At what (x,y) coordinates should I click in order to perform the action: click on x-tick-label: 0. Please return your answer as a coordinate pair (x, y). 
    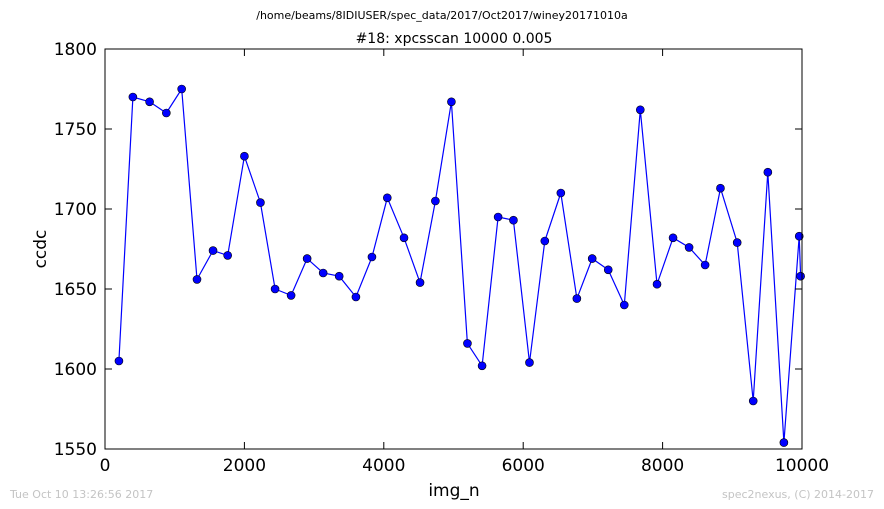
    Looking at the image, I should click on (105, 466).